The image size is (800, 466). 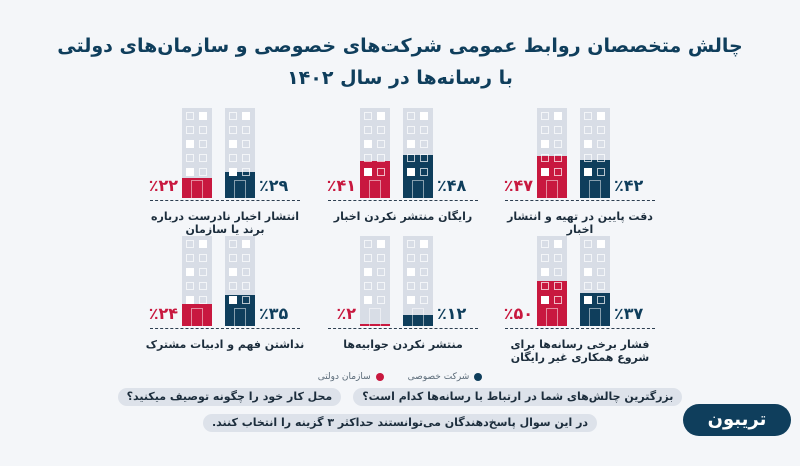 What do you see at coordinates (400, 78) in the screenshot?
I see `title-line-2: با رسانه‌ها در سال ۱۴۰۲` at bounding box center [400, 78].